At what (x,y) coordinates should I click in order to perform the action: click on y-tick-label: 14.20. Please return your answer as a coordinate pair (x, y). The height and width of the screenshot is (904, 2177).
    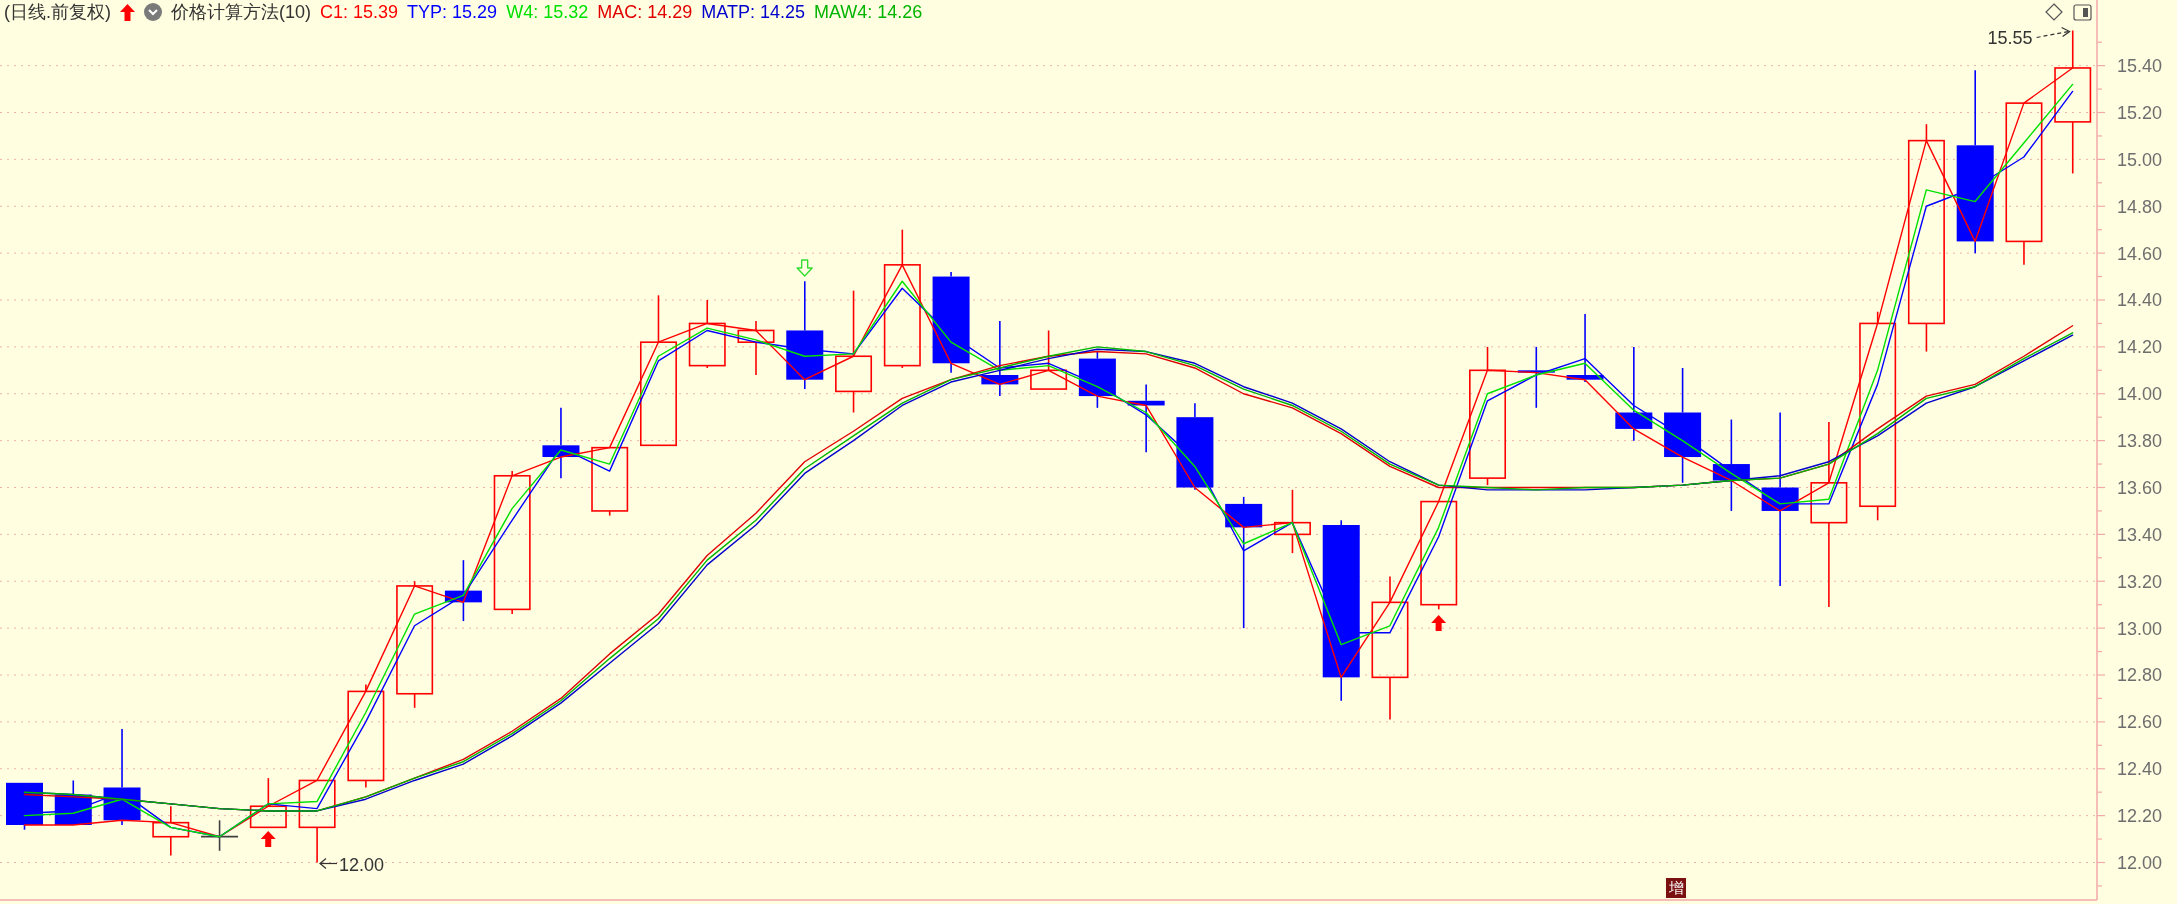
    Looking at the image, I should click on (2140, 347).